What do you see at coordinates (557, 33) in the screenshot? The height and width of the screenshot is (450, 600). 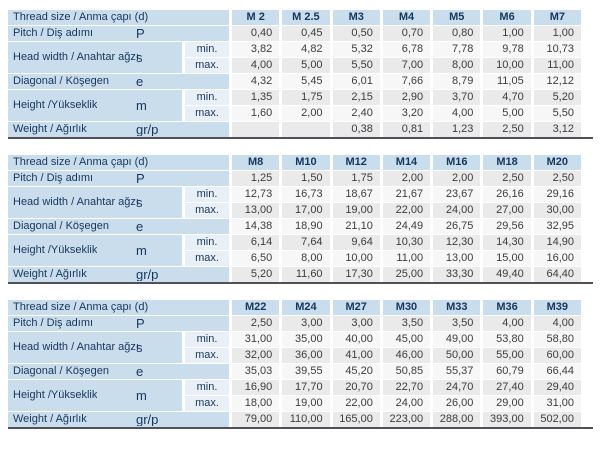 I see `data-cell: 1,00` at bounding box center [557, 33].